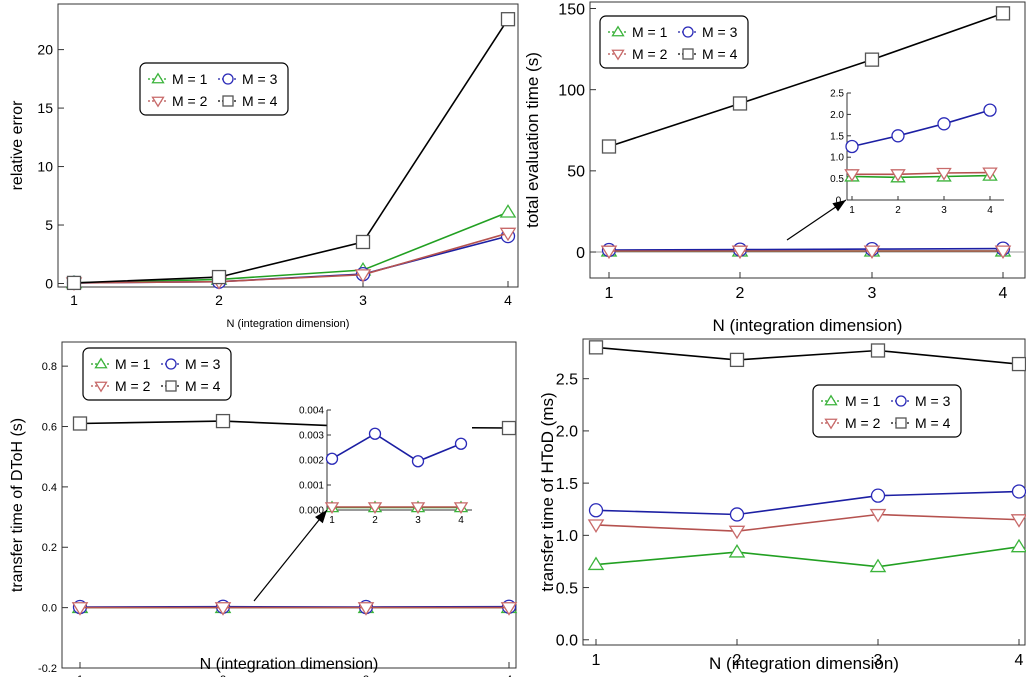  What do you see at coordinates (17, 505) in the screenshot?
I see `y-axis-title: transfer time of DToH (s)` at bounding box center [17, 505].